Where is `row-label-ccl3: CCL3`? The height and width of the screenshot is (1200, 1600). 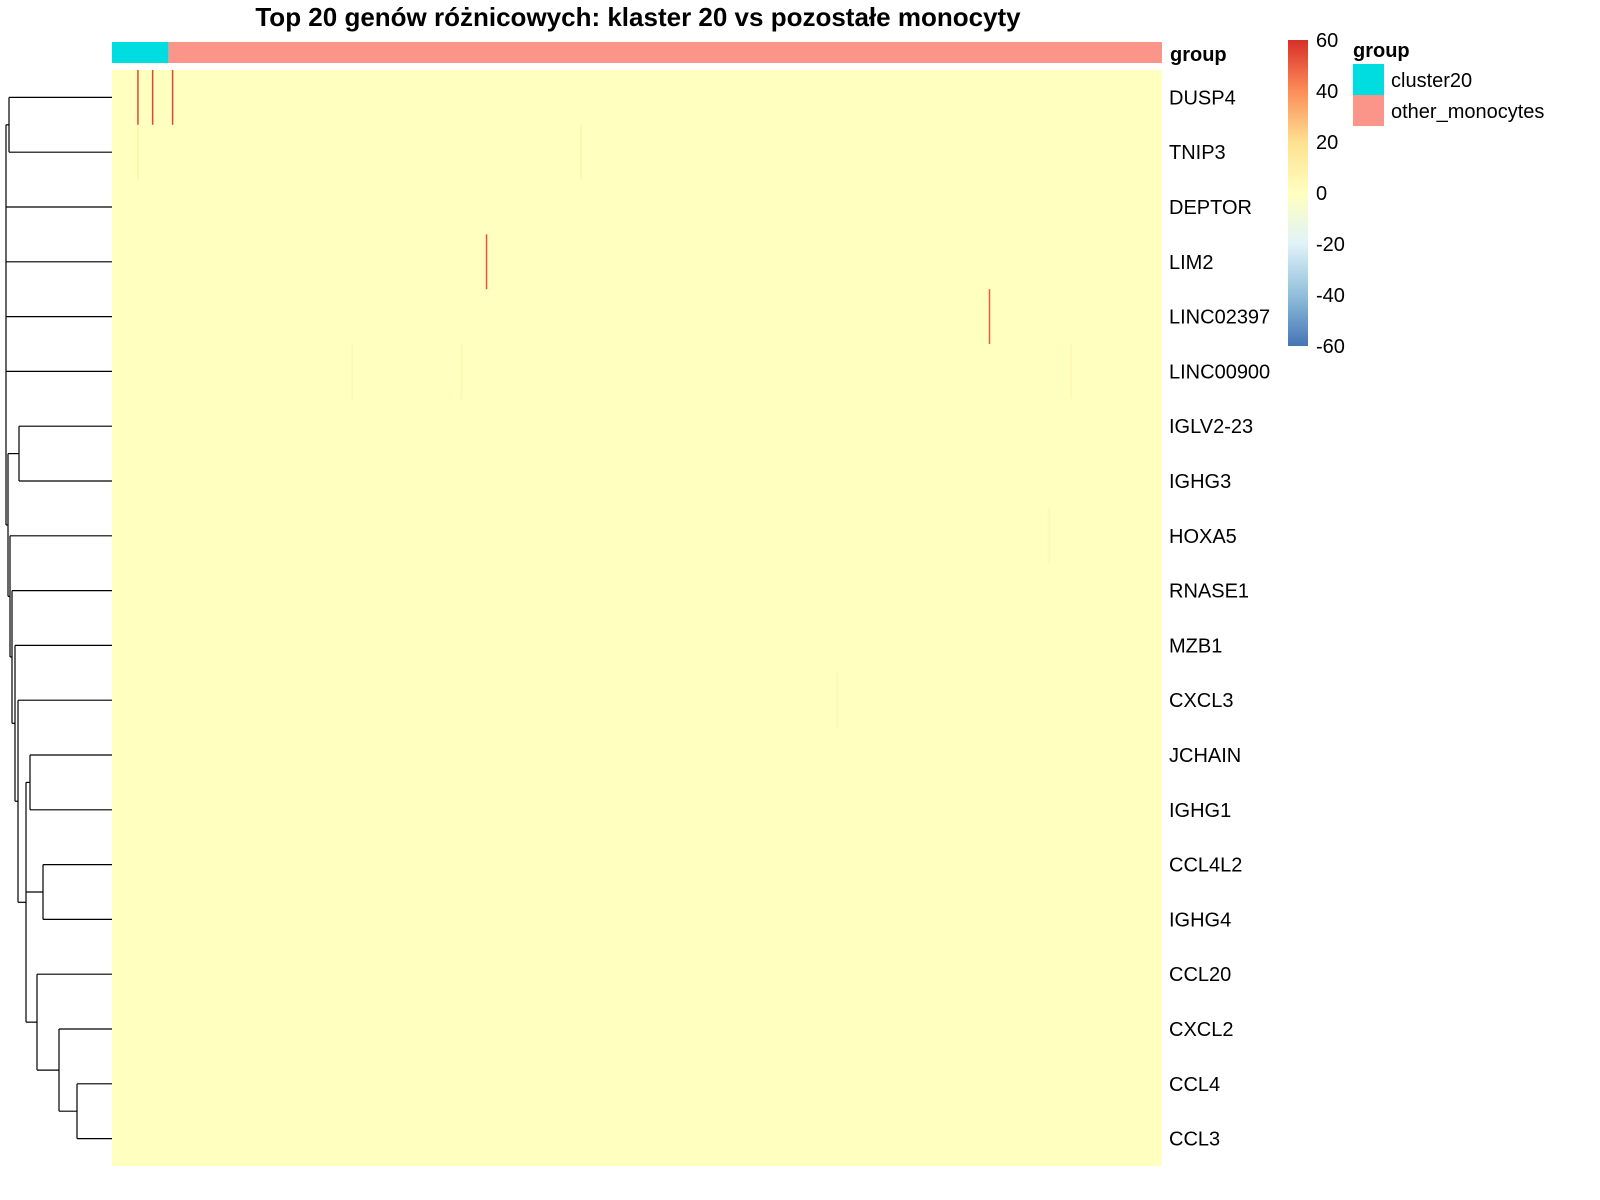
row-label-ccl3: CCL3 is located at coordinates (1194, 1140).